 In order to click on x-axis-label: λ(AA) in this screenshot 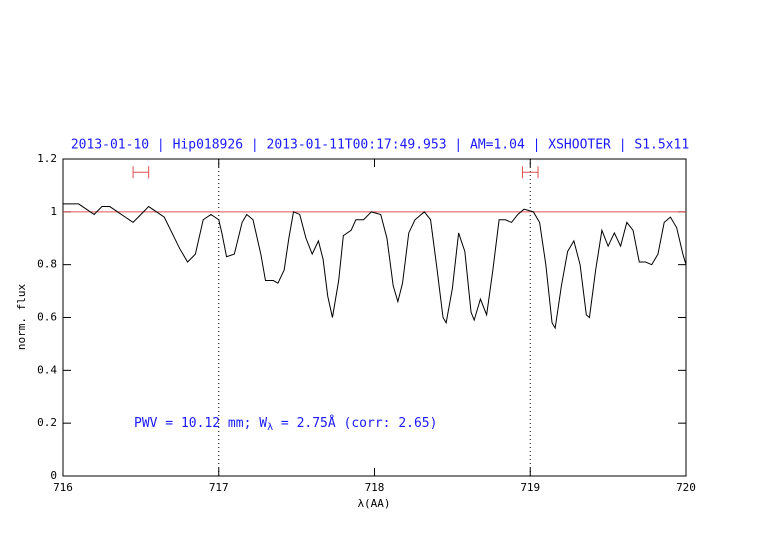, I will do `click(373, 503)`.